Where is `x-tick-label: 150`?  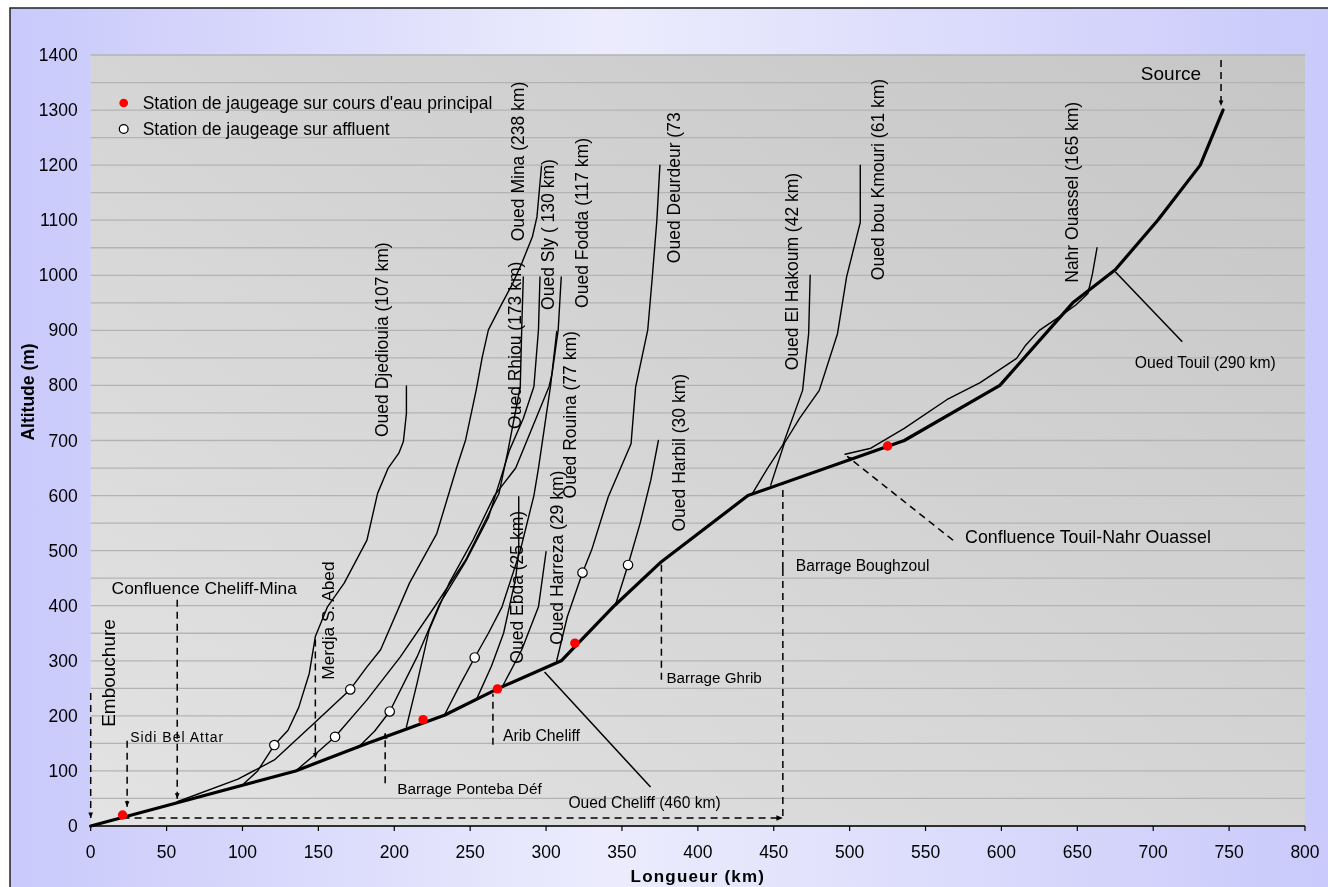
x-tick-label: 150 is located at coordinates (318, 852).